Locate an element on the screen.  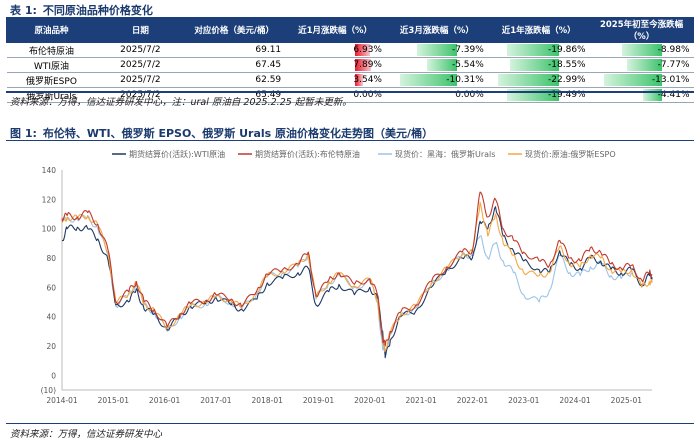
header-1m-change: 近1月涨跌幅（%） is located at coordinates (335, 30).